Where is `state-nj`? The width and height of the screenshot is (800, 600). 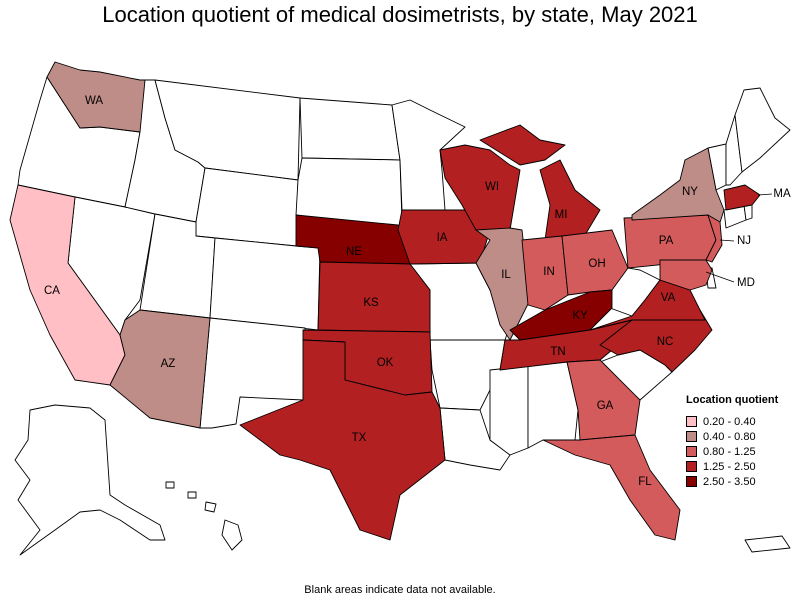 state-nj is located at coordinates (714, 238).